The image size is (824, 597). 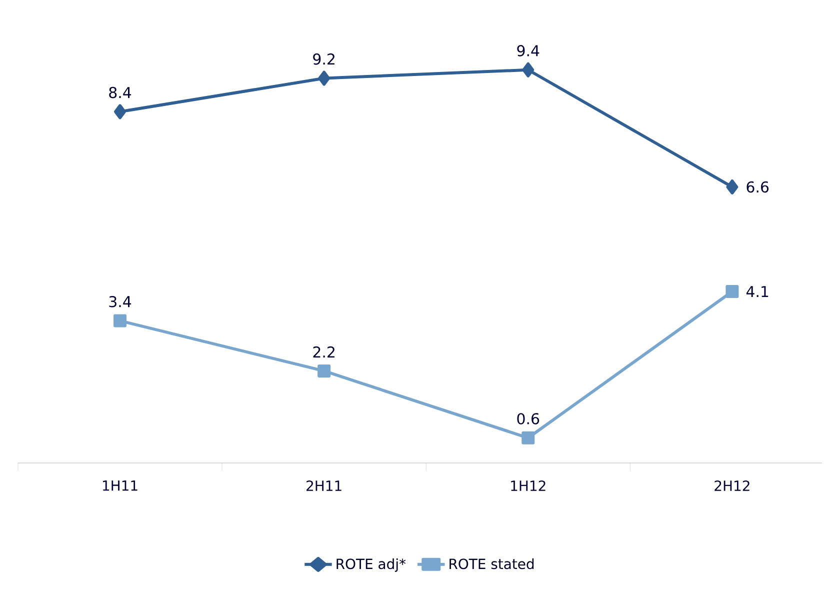 What do you see at coordinates (323, 59) in the screenshot?
I see `data-label: 9.2` at bounding box center [323, 59].